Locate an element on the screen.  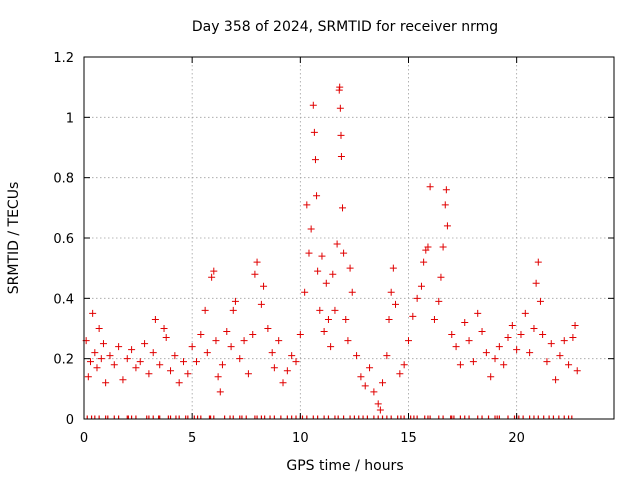
y-tick-label: 0.6 is located at coordinates (63, 239).